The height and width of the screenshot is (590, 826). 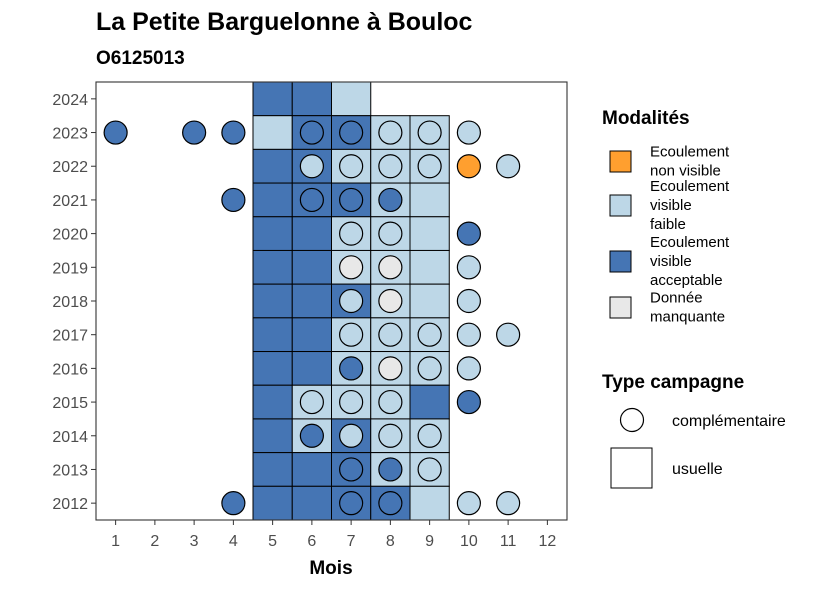 What do you see at coordinates (390, 541) in the screenshot?
I see `x-tick-label: 8` at bounding box center [390, 541].